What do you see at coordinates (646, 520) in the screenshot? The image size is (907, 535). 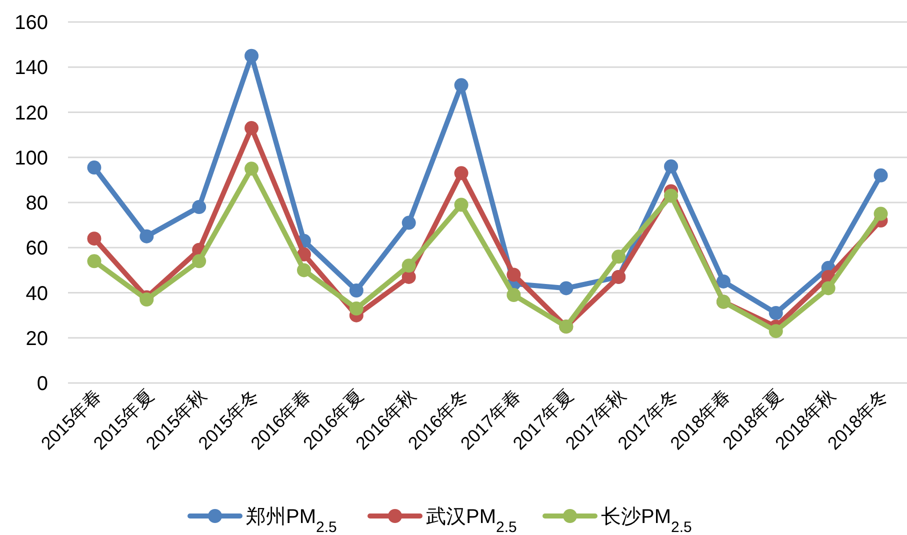 I see `legend-label: 长沙PM$_{2.5}$` at bounding box center [646, 520].